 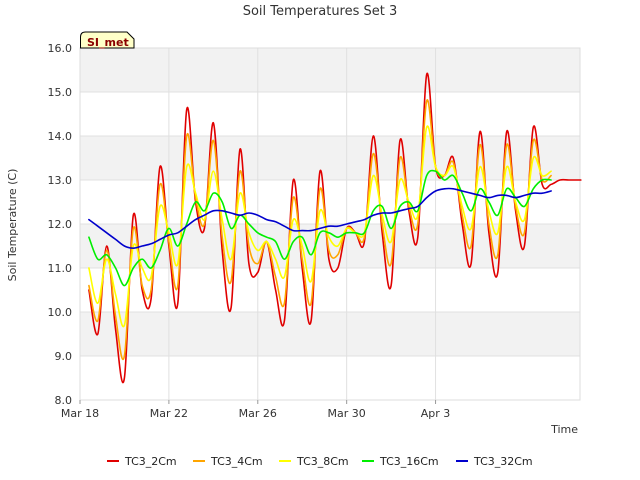 I want to click on series-line-tc3_32cm, so click(x=320, y=218).